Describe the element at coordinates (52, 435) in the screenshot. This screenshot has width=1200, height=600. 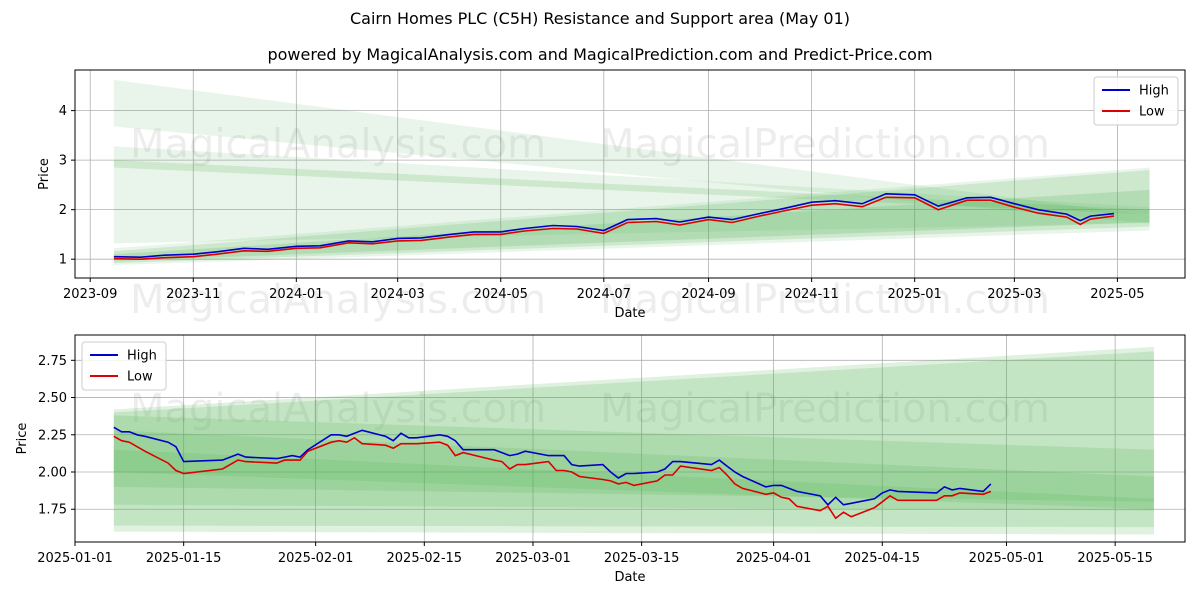
I see `y-tick-label: 2.25` at that location.